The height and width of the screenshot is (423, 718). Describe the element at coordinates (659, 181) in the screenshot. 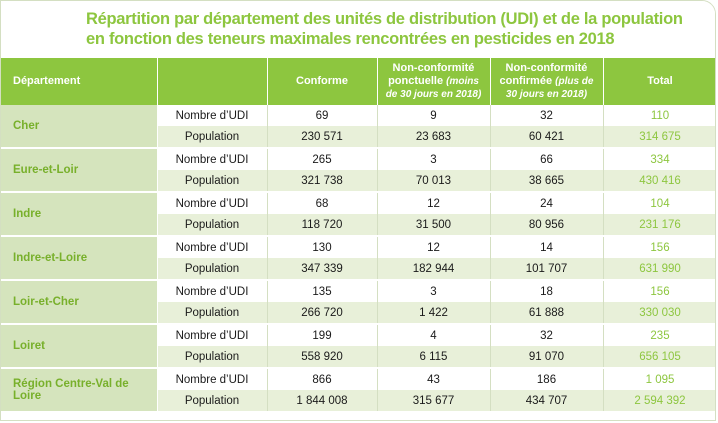

I see `cell-total: 430 416` at that location.